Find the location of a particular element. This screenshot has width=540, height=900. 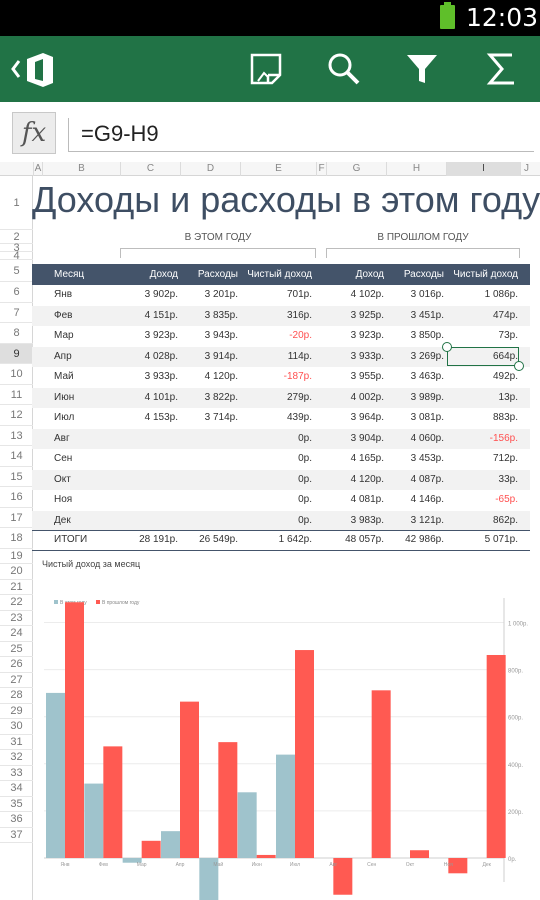

notes-button is located at coordinates (266, 69).